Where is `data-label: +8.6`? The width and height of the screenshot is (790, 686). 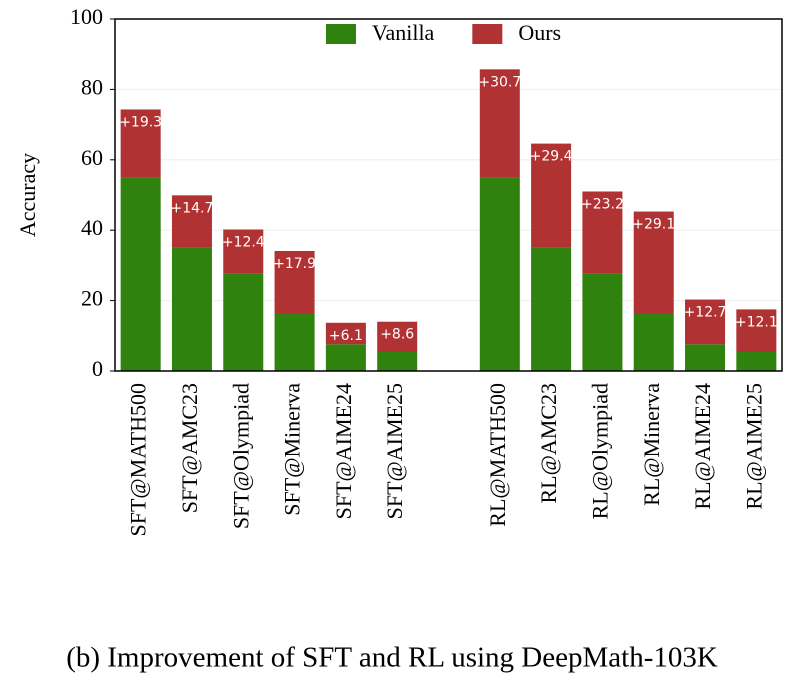 data-label: +8.6 is located at coordinates (397, 335).